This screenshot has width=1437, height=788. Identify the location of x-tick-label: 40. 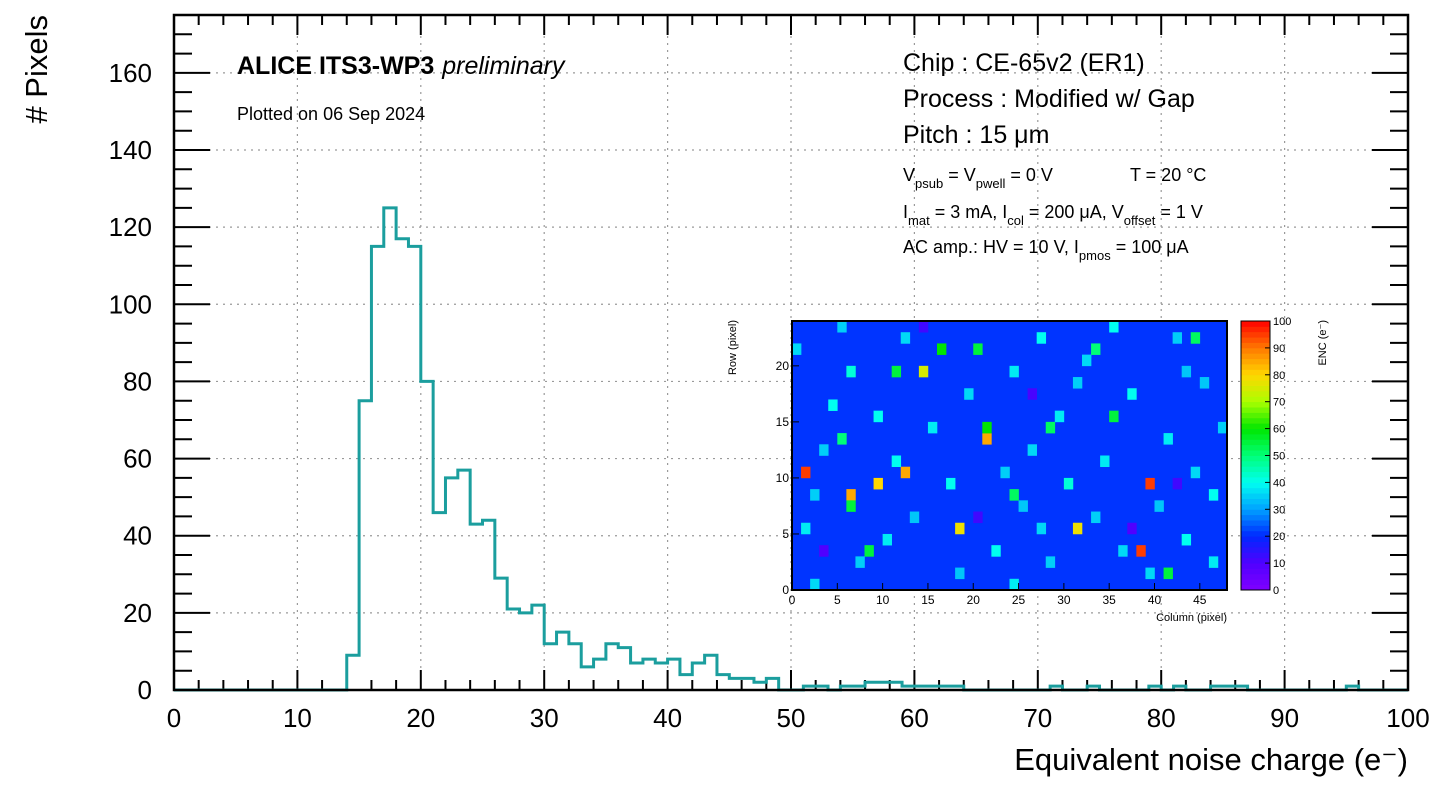
(667, 718).